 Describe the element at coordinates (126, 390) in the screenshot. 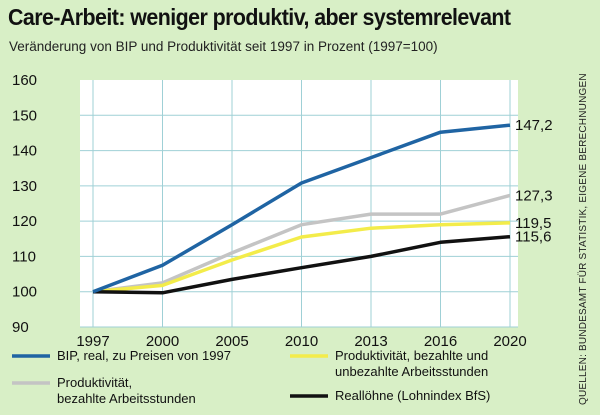

I see `legend-label: Produktivität, bezahlte Arbeitsstunden` at that location.